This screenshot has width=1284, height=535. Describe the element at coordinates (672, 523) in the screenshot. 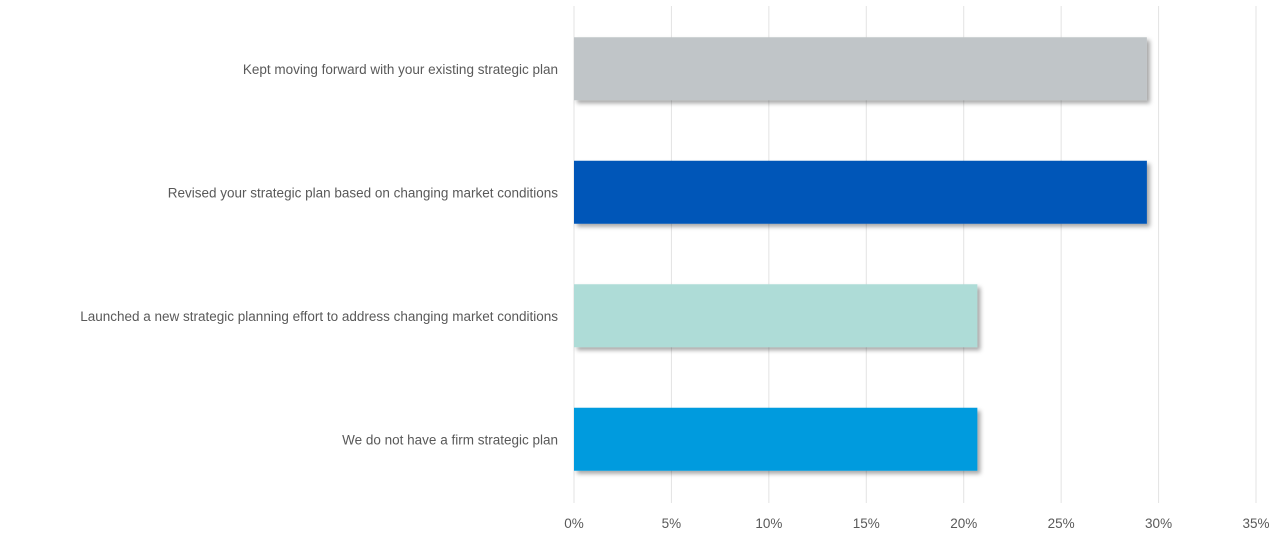

I see `x-tick-label: 5%` at that location.